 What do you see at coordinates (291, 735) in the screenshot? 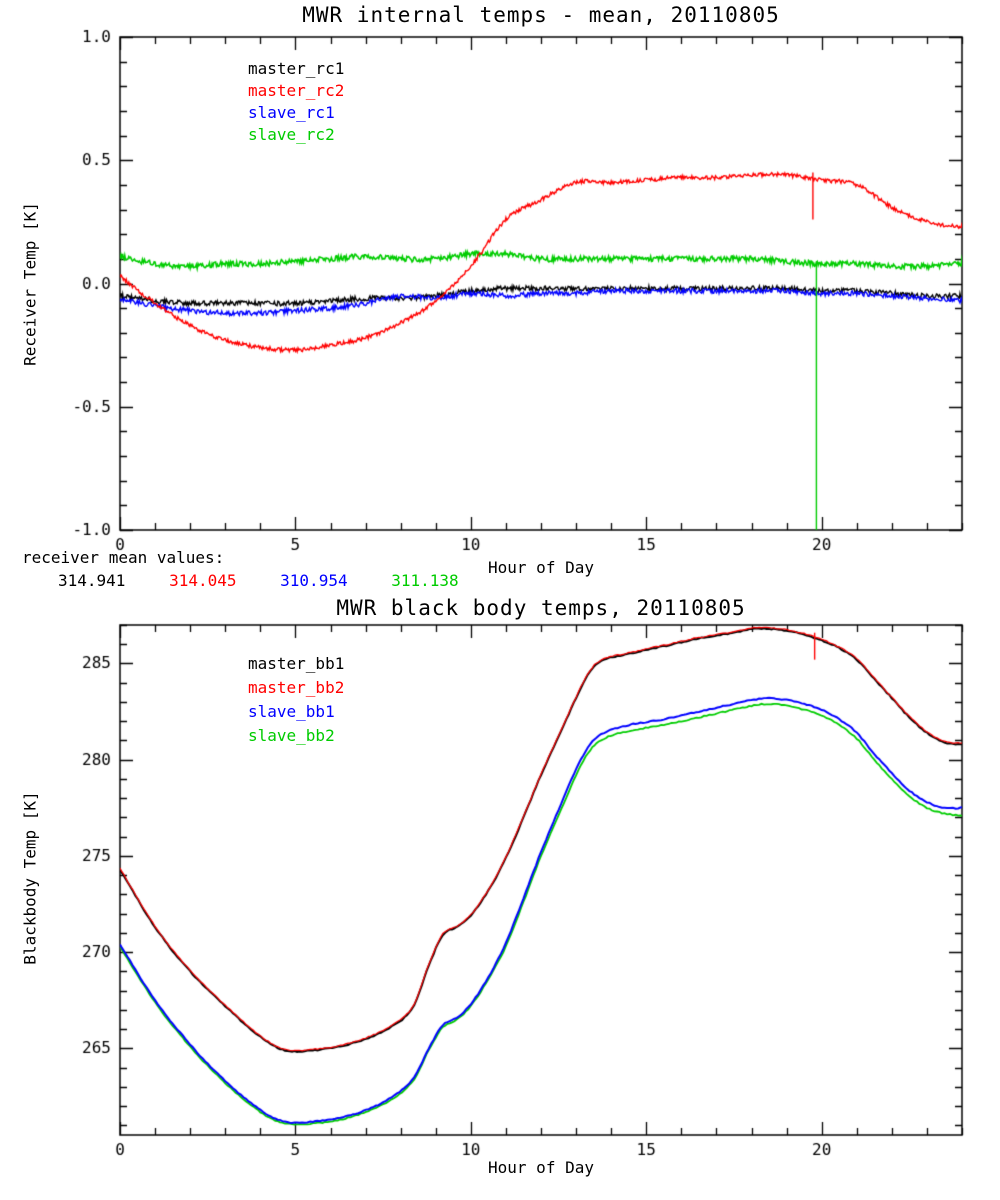
I see `legend-slave-bb2: slave_bb2` at bounding box center [291, 735].